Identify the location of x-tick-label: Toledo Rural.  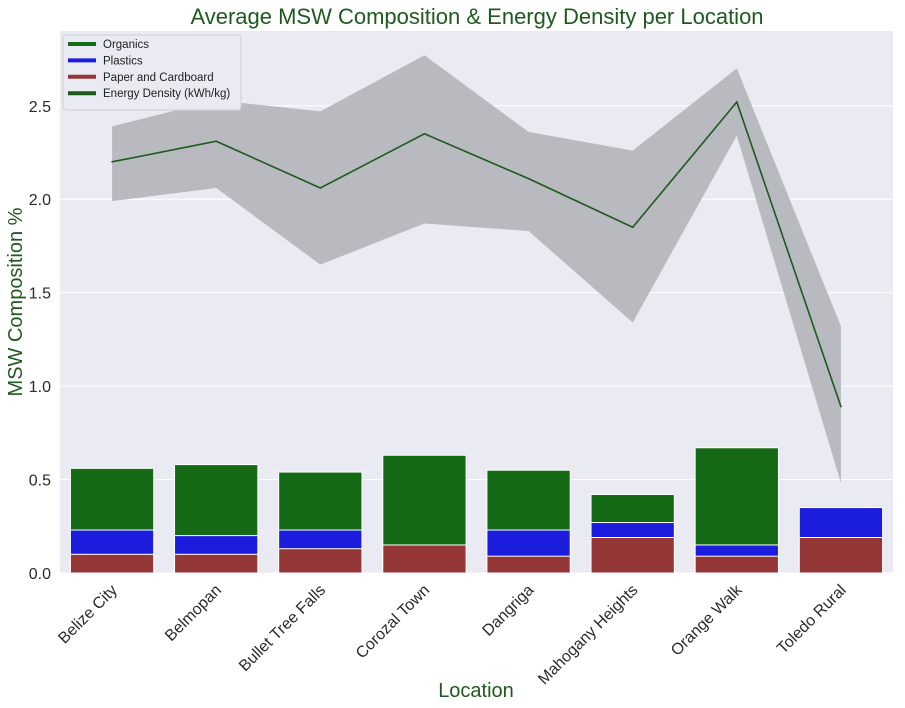
(812, 620).